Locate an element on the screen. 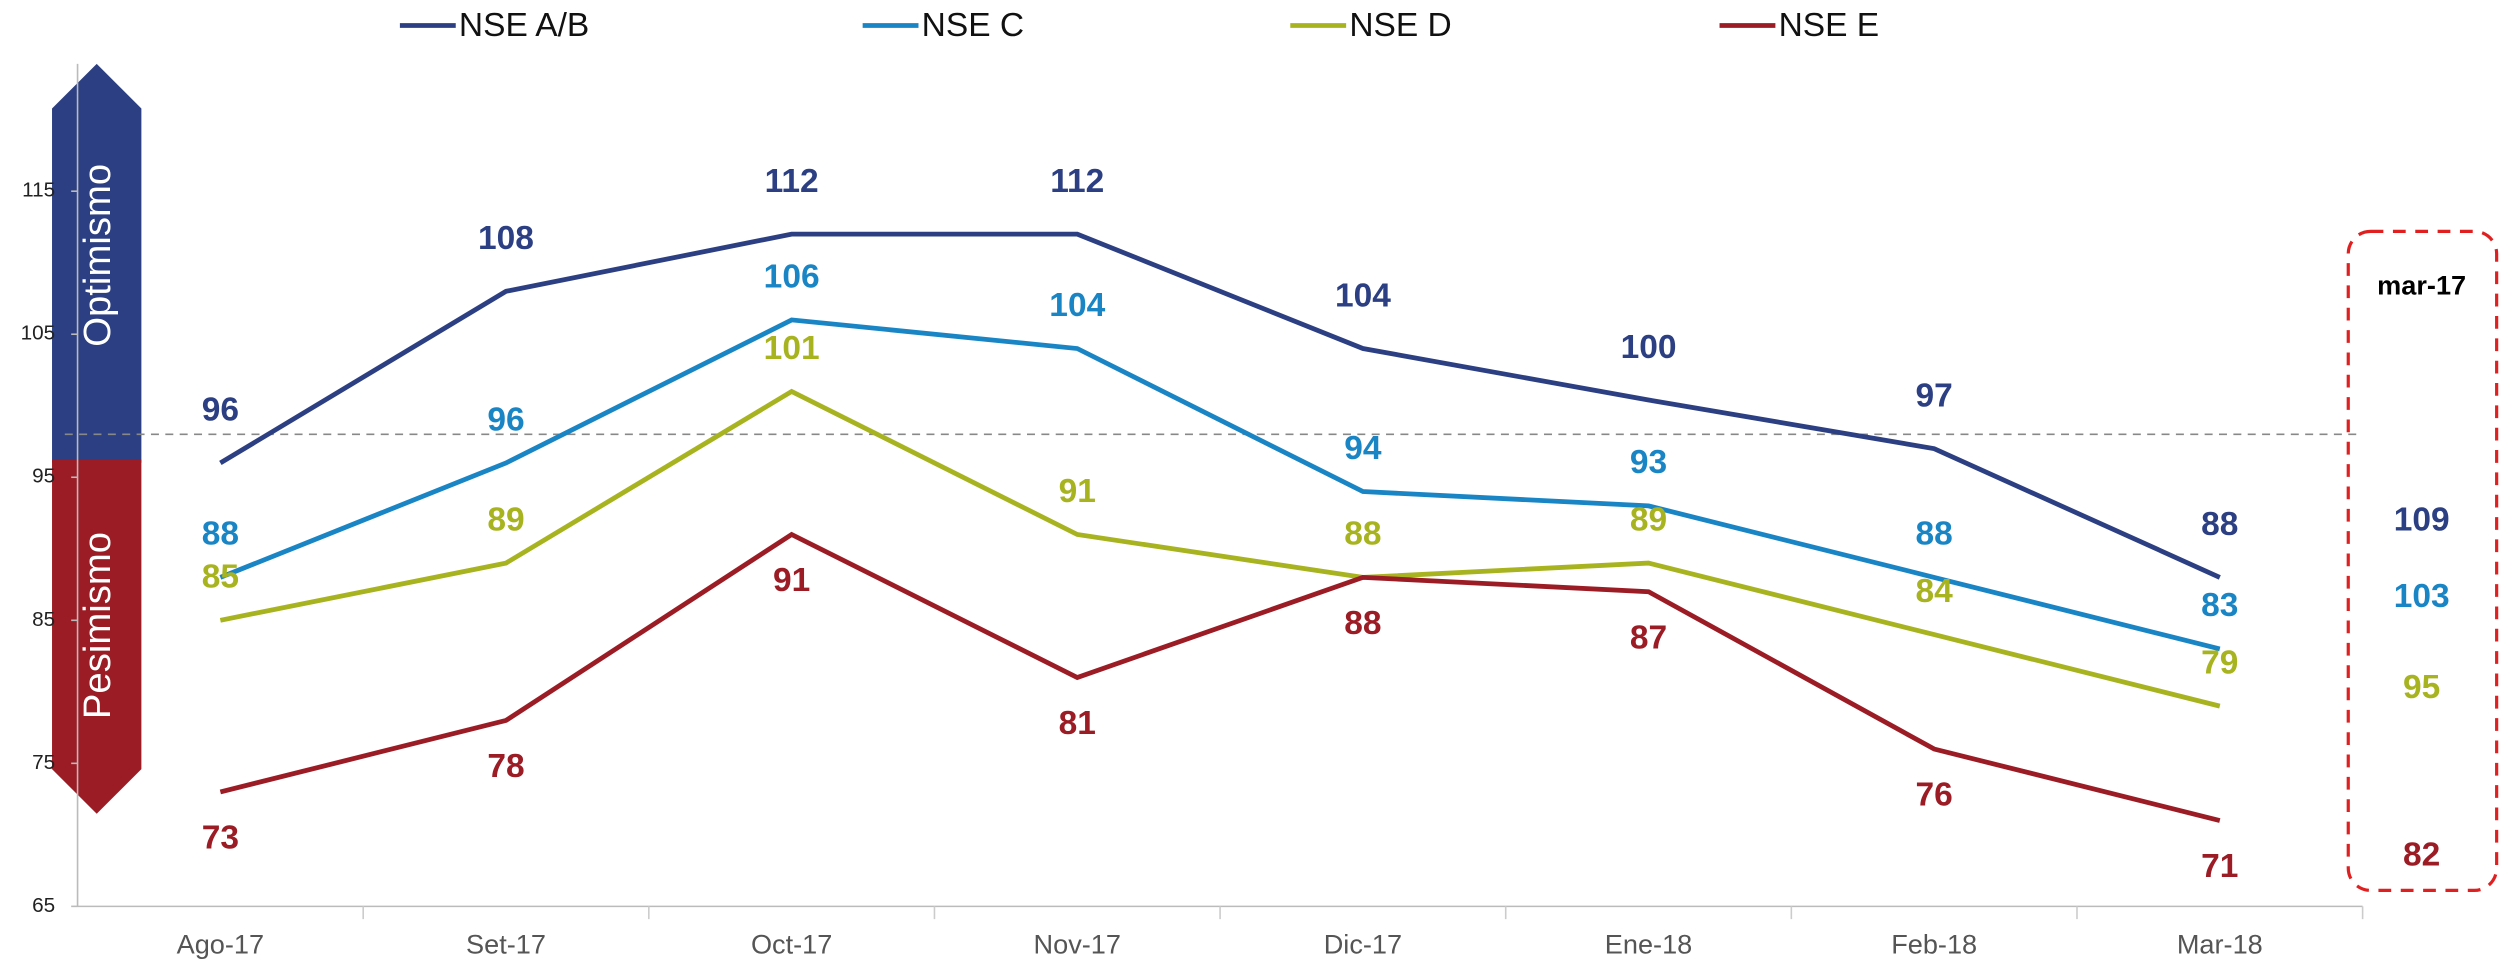 The image size is (2504, 972). y-tick-label: 75 is located at coordinates (43, 762).